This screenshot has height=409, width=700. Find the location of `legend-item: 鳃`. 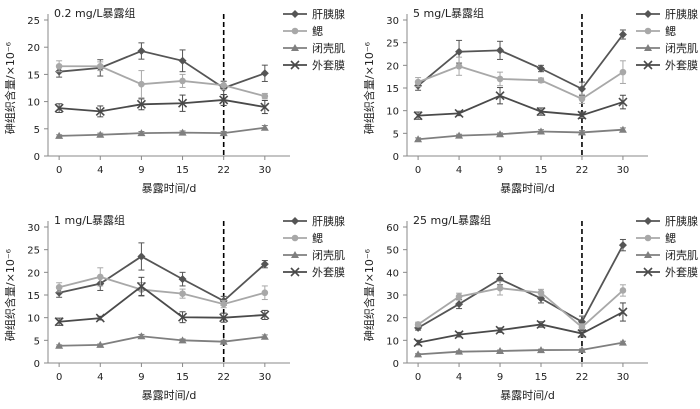

legend-item: 鳃 is located at coordinates (303, 238).